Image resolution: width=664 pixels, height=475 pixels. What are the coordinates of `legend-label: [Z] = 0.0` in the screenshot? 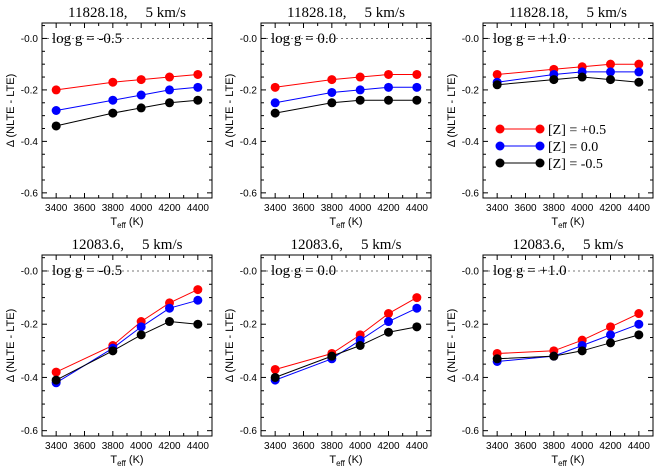 It's located at (573, 147).